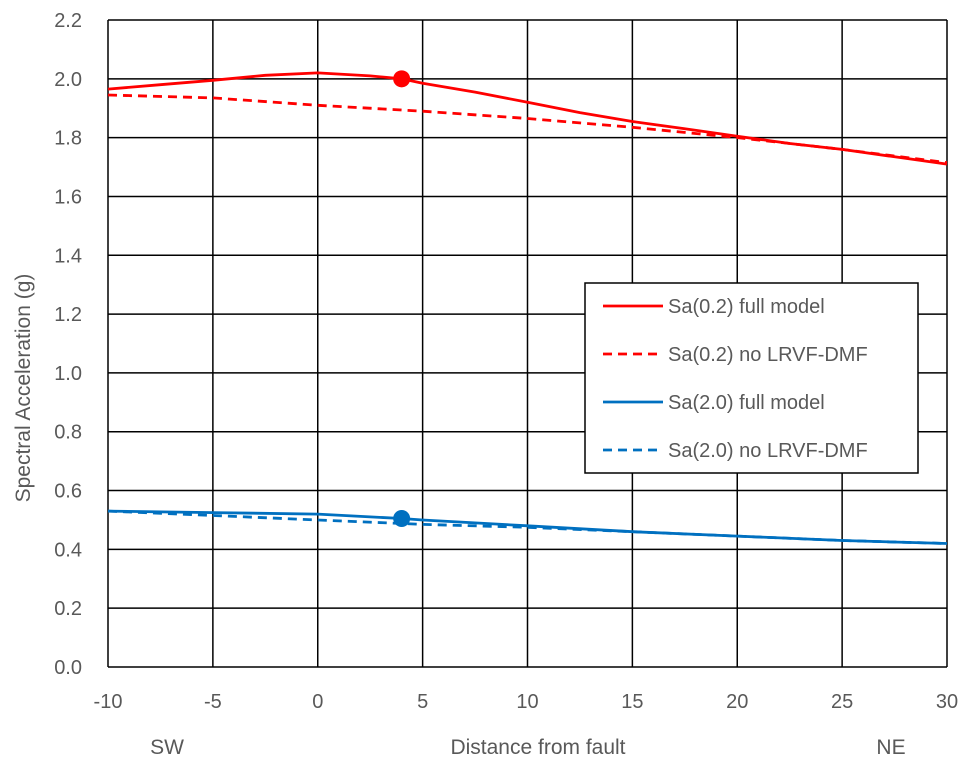 The height and width of the screenshot is (762, 966). I want to click on y-tick-label: 1.8, so click(68, 139).